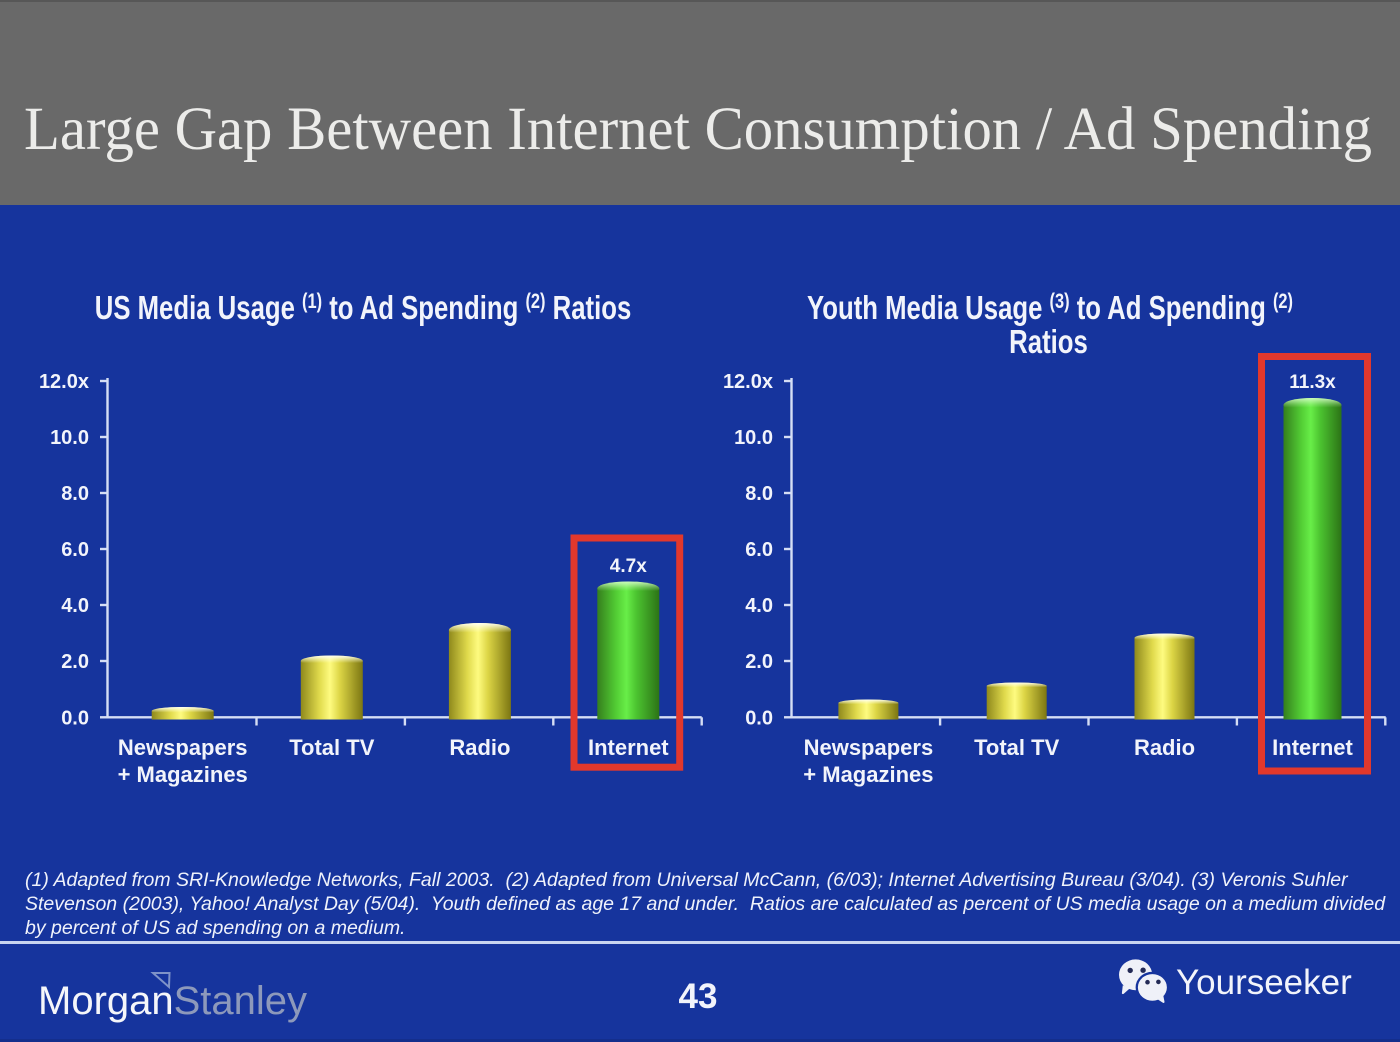 This screenshot has height=1042, width=1400. What do you see at coordinates (1048, 342) in the screenshot?
I see `svg-text: Ratios` at bounding box center [1048, 342].